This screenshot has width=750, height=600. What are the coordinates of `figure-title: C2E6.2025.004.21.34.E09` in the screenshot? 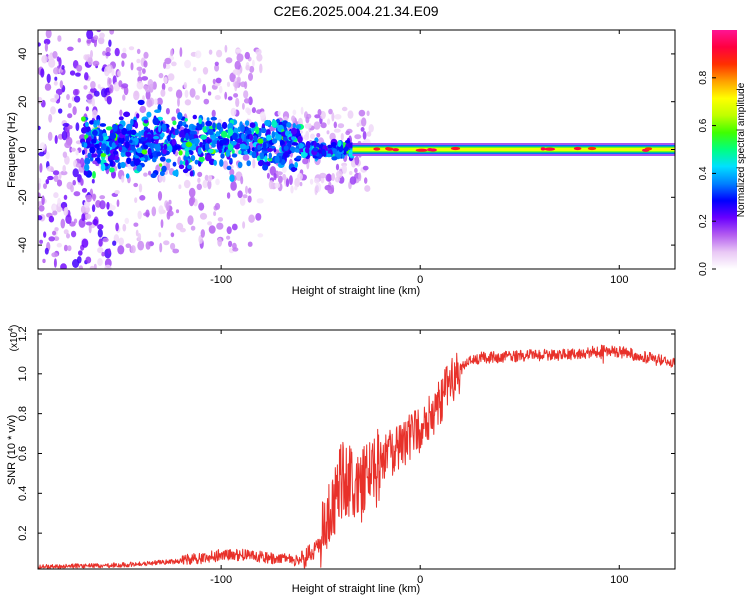 It's located at (355, 11).